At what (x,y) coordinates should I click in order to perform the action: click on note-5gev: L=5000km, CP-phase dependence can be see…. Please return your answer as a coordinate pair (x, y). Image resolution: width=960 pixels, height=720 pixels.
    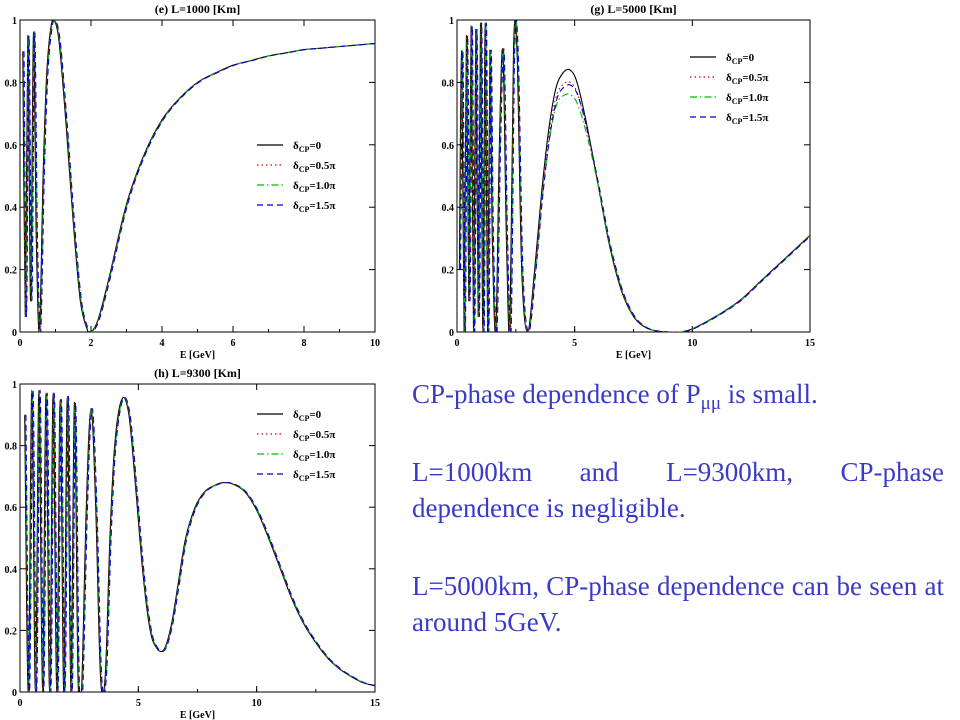
    Looking at the image, I should click on (678, 604).